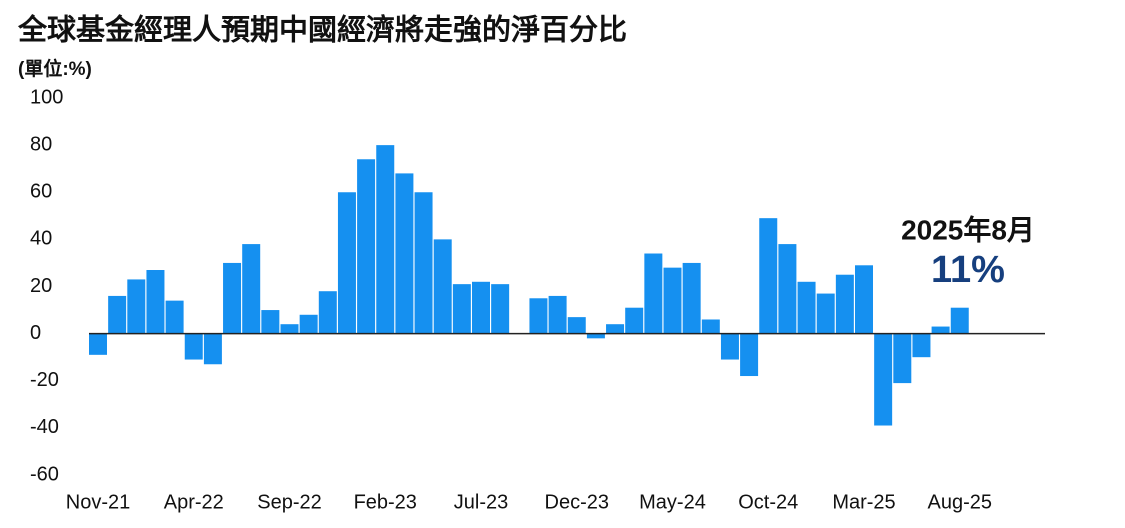  What do you see at coordinates (44, 474) in the screenshot?
I see `y-tick-label: -60` at bounding box center [44, 474].